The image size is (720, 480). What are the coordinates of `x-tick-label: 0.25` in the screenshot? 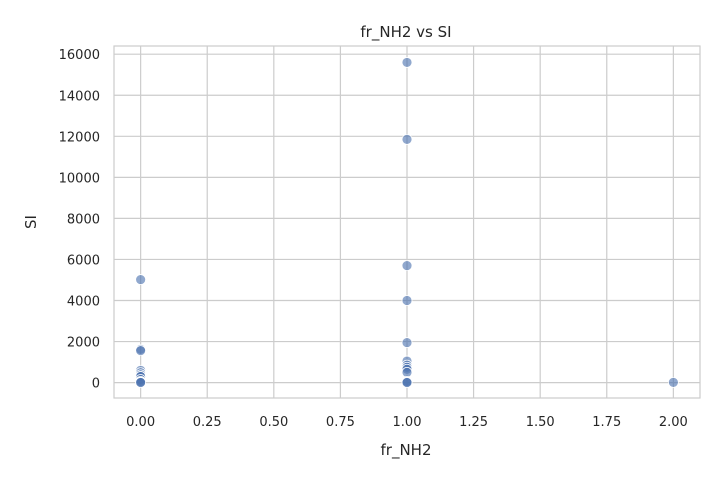 It's located at (207, 422).